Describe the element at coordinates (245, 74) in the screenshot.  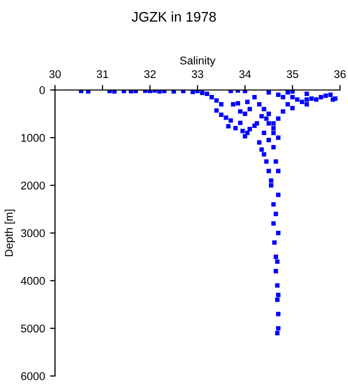
I see `x-tick-label: 34` at that location.